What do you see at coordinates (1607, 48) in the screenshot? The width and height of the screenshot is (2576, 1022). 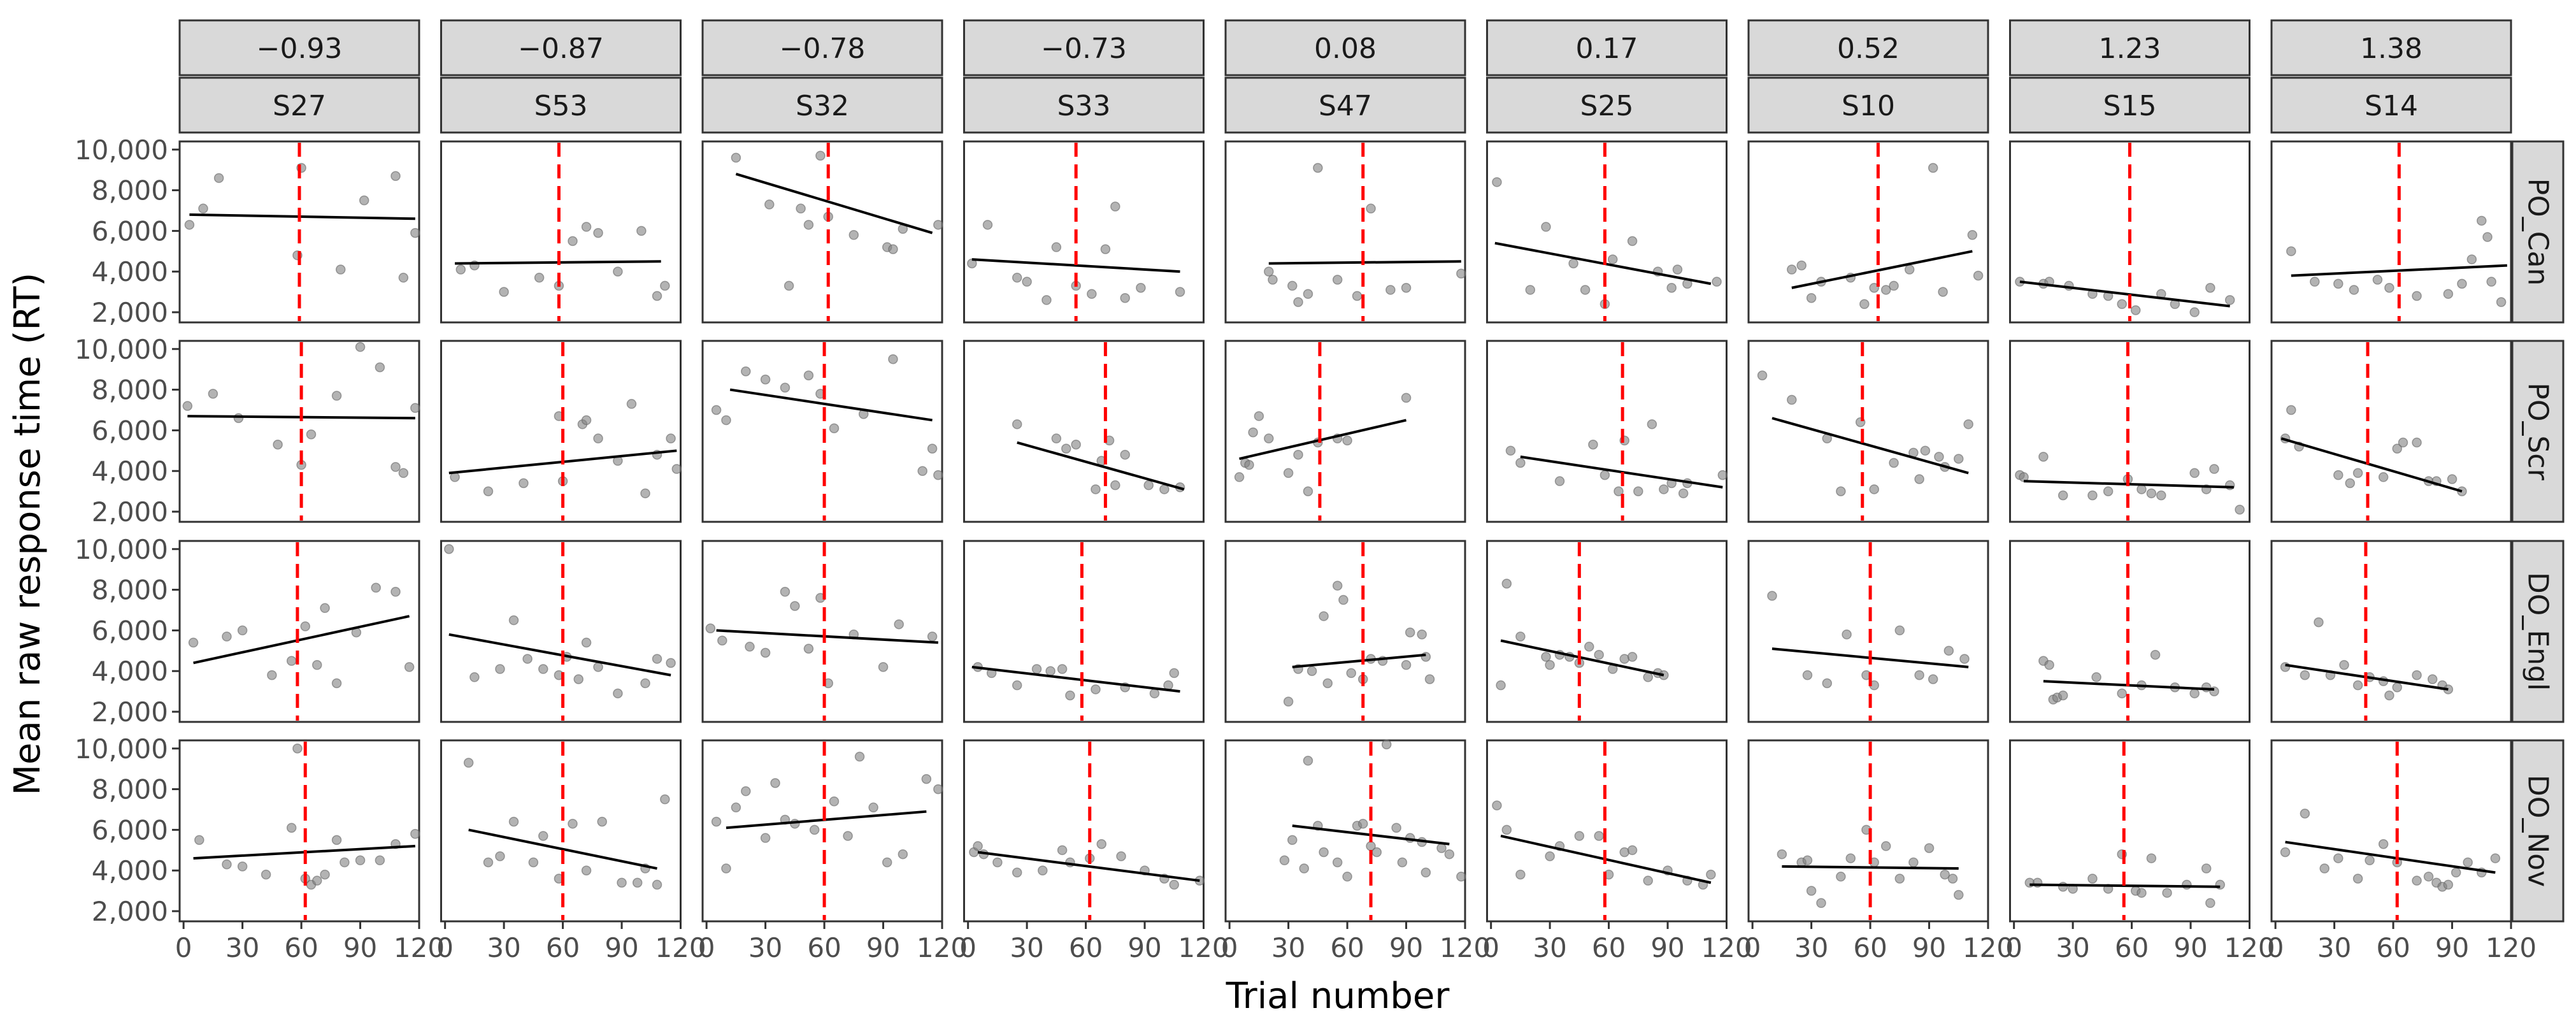 I see `strip-value-label: 0.17` at bounding box center [1607, 48].